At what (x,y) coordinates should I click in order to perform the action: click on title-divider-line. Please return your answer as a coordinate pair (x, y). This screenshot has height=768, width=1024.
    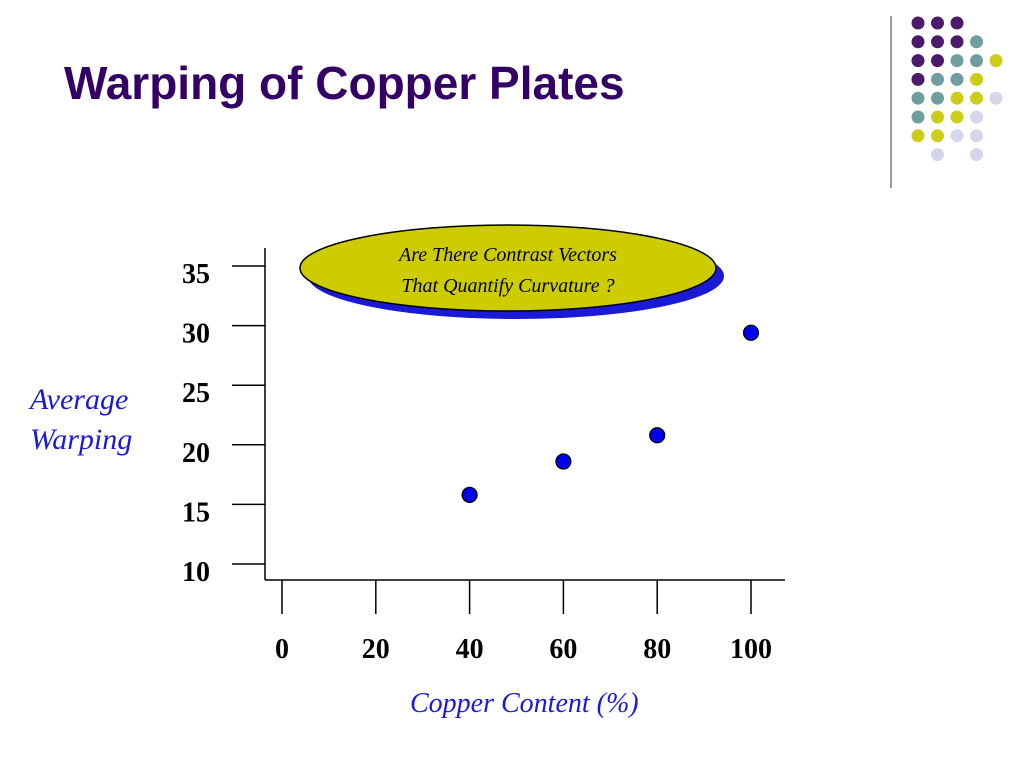
    Looking at the image, I should click on (891, 102).